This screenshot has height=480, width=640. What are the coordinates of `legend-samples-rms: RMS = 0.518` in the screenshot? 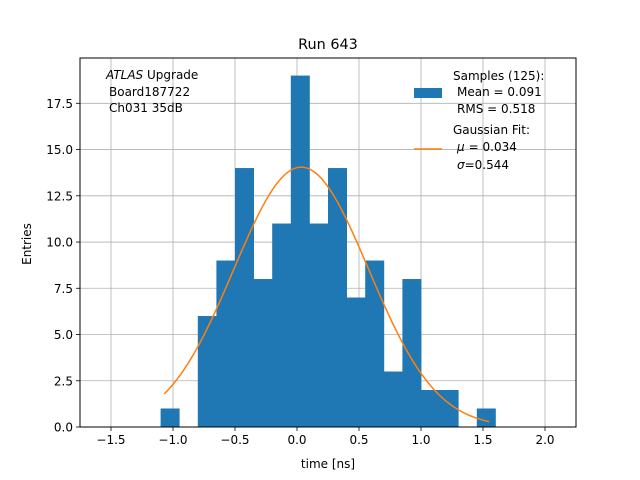 It's located at (496, 109).